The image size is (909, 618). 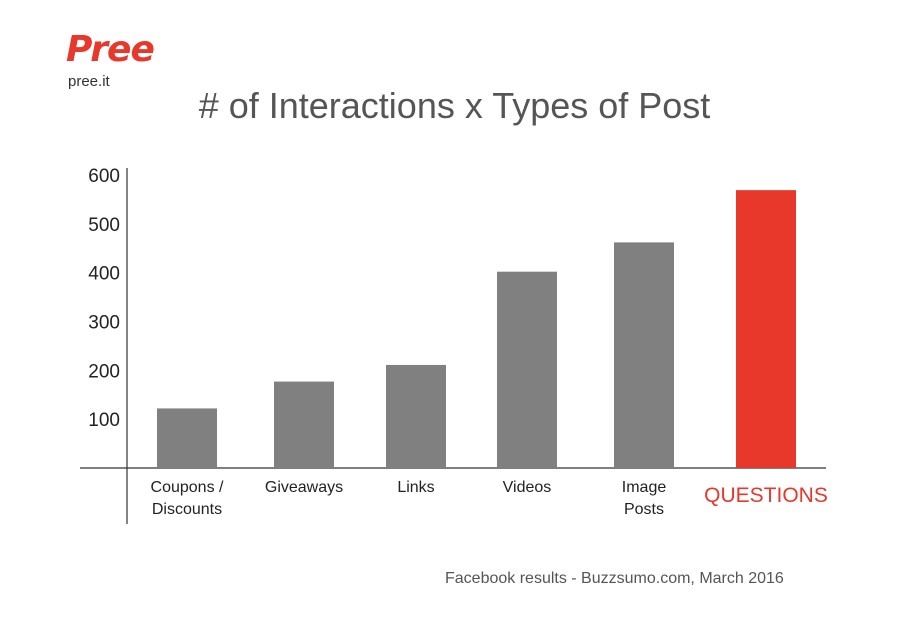 I want to click on x-category-label: QUESTIONS, so click(x=766, y=495).